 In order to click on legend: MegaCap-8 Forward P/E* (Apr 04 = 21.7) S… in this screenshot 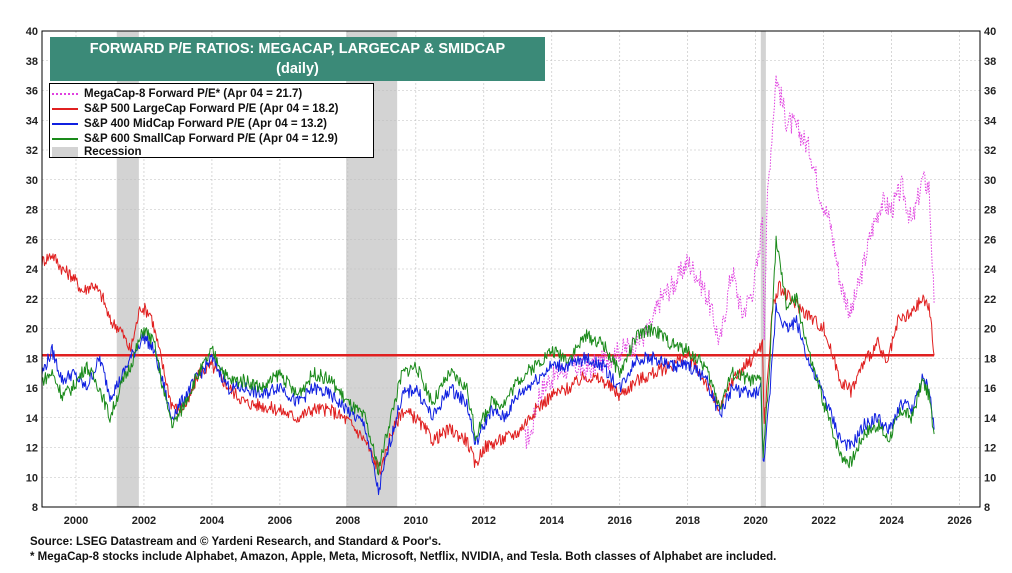, I will do `click(211, 120)`.